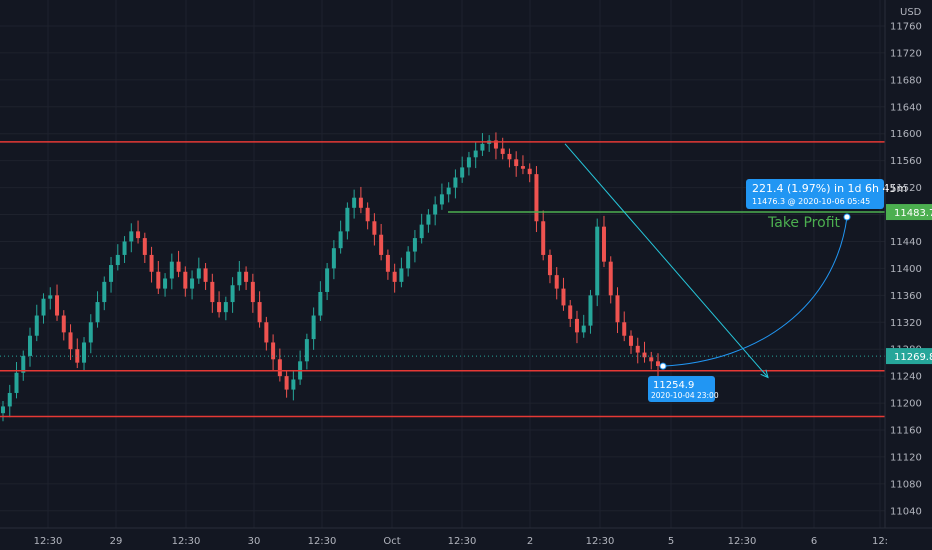  I want to click on time-tick-label: 2, so click(530, 541).